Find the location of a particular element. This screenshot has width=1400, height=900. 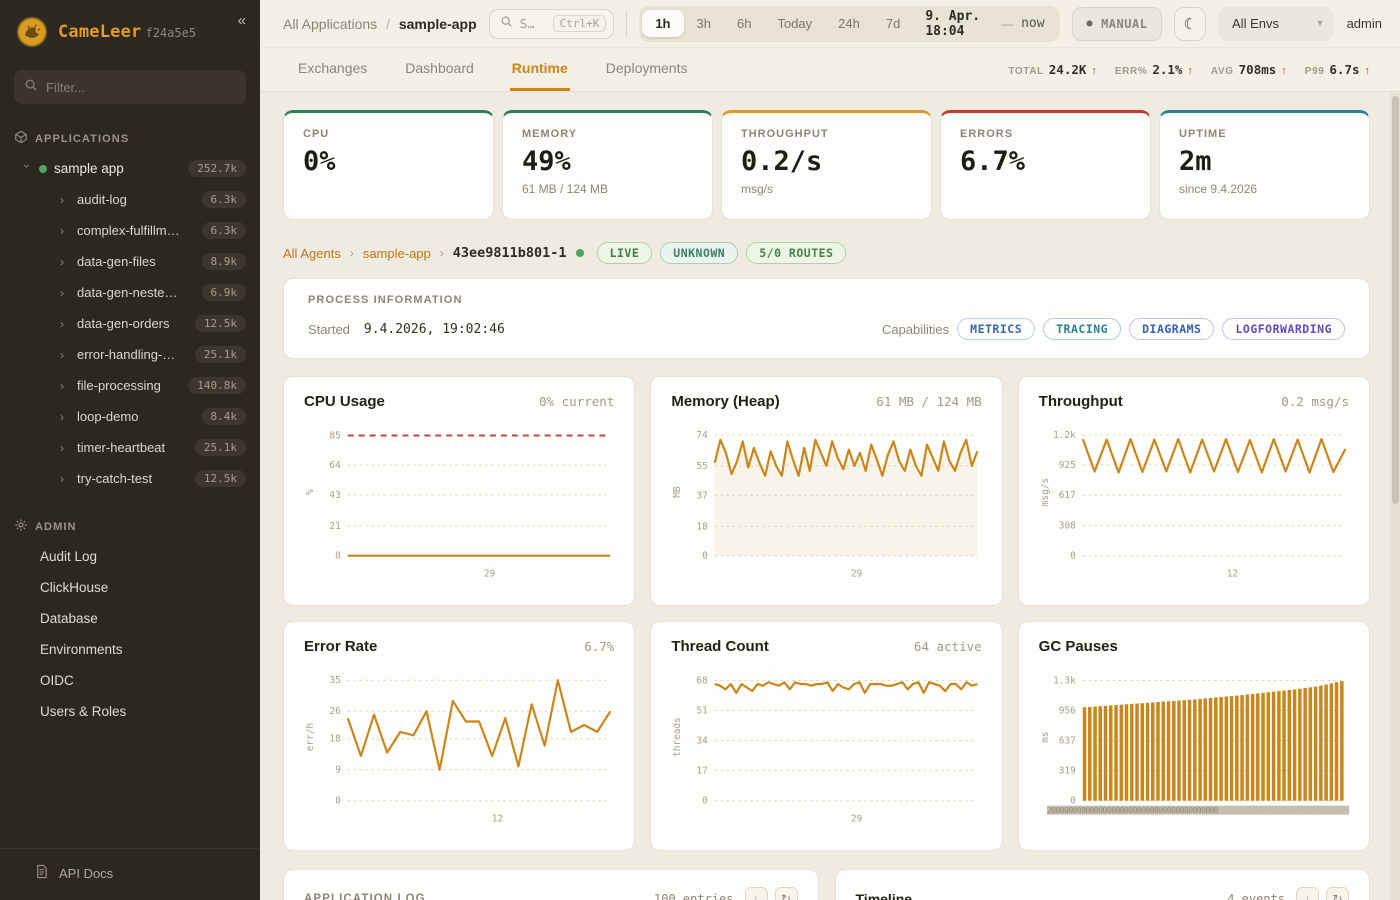

application-log-panel: APPLICATION LOG 100 entries ↓ ↻ is located at coordinates (551, 884).